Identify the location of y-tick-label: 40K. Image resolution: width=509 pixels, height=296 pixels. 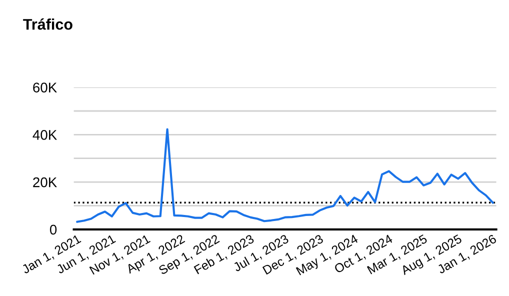
(44, 135).